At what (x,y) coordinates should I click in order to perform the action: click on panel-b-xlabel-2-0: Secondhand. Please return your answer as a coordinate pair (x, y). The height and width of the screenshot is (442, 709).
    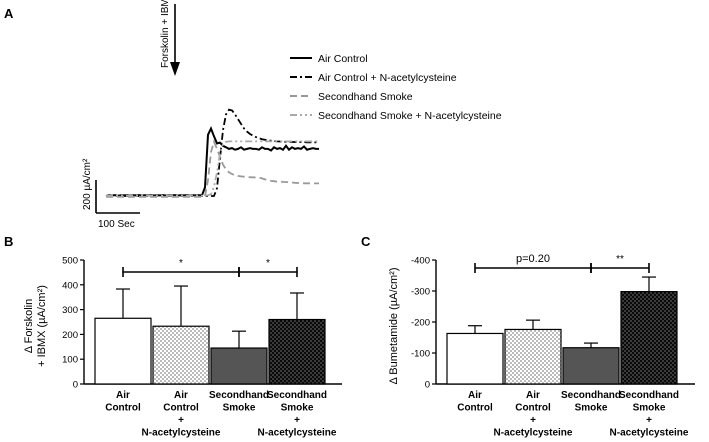
    Looking at the image, I should click on (239, 395).